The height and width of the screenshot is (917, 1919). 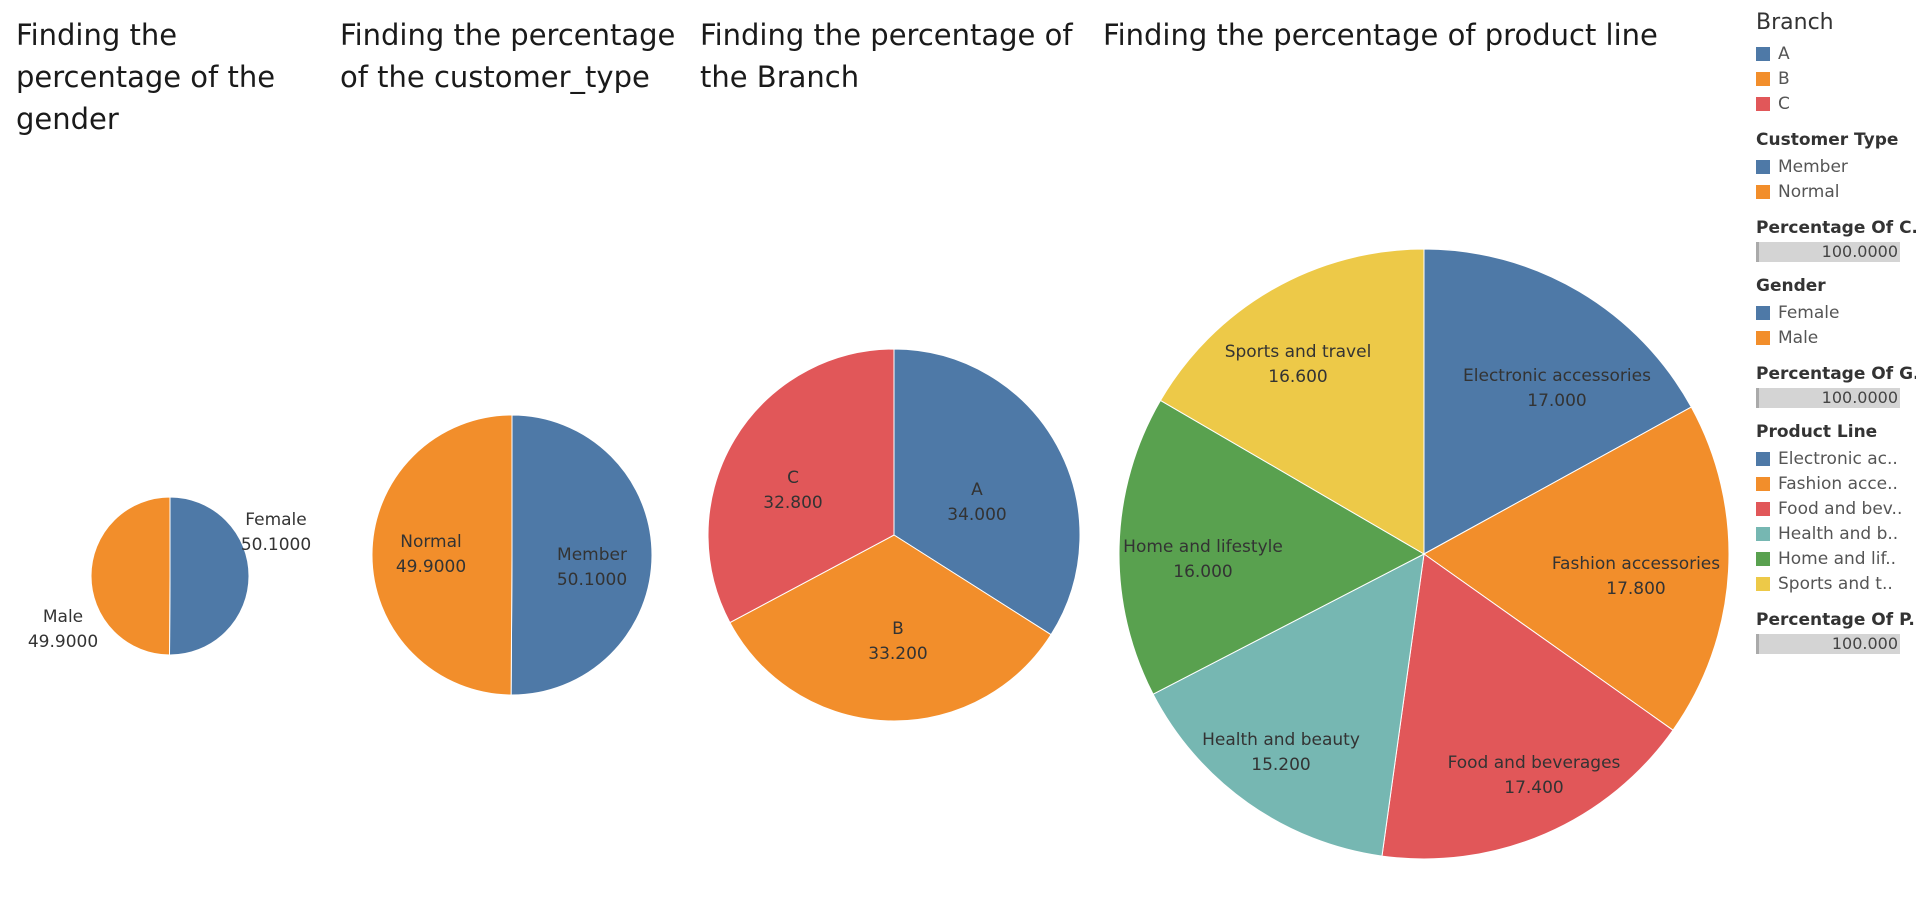 I want to click on legend-item-sports: Sports and t.., so click(x=1836, y=583).